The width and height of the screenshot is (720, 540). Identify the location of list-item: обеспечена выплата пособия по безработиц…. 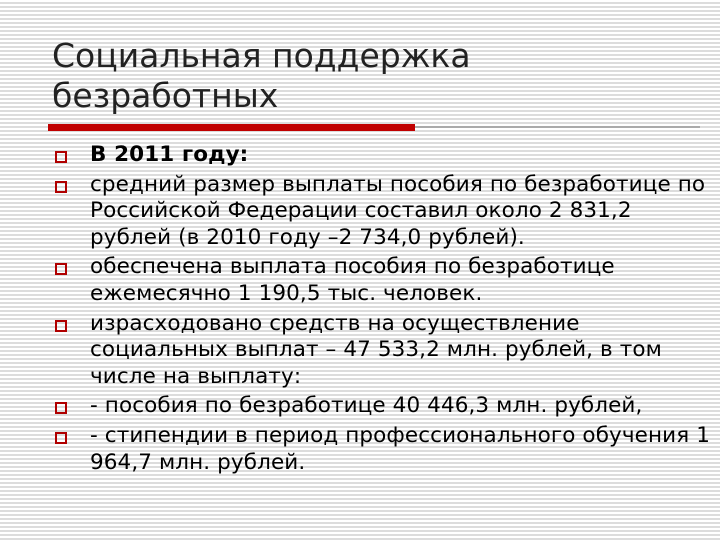
(382, 280).